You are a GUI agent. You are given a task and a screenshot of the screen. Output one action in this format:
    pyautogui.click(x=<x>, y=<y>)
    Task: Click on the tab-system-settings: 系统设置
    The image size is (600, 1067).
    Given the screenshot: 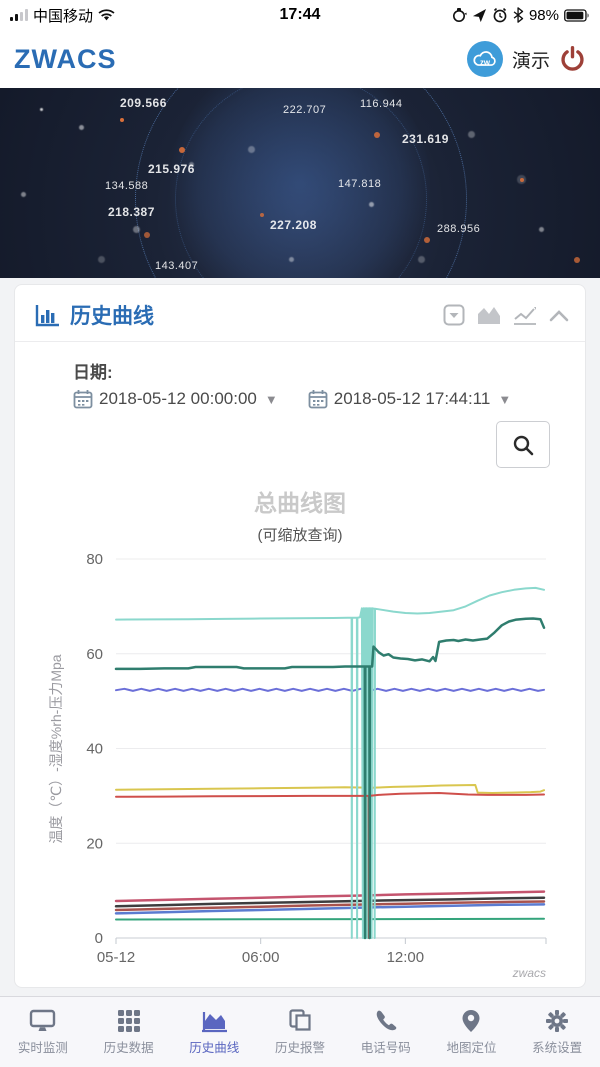 What is the action you would take?
    pyautogui.click(x=557, y=1032)
    